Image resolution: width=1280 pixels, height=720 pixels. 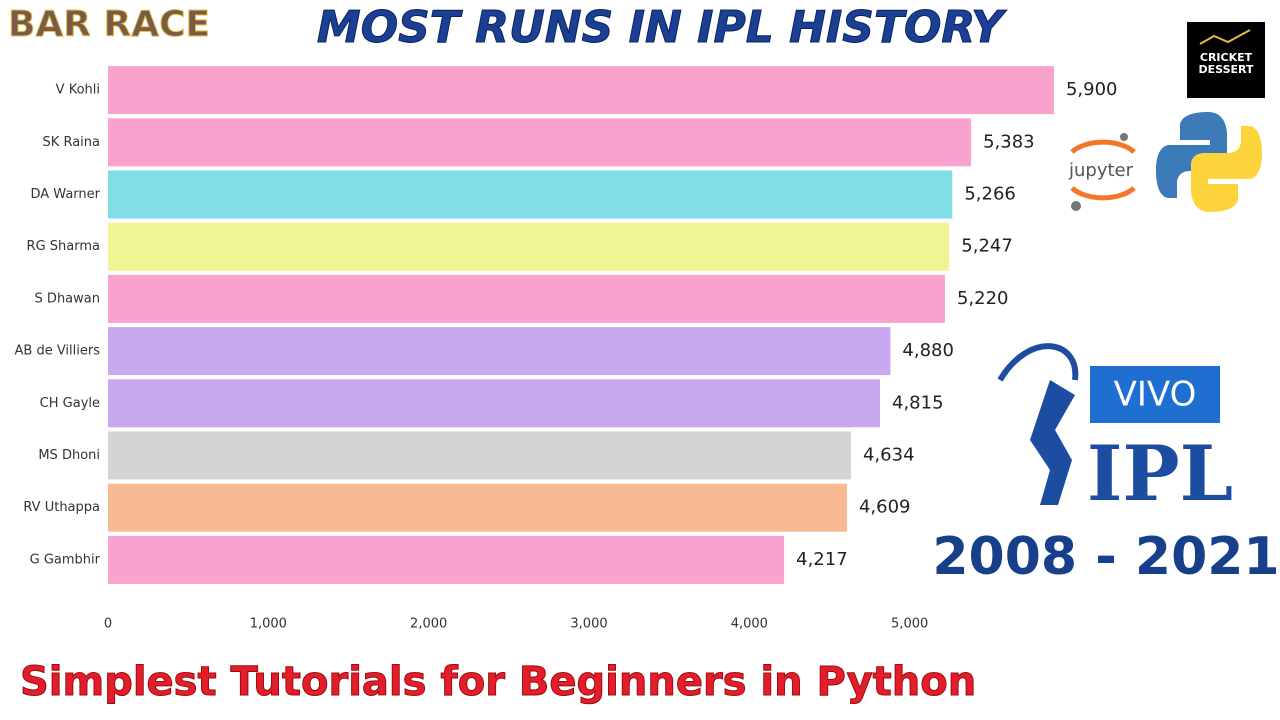 I want to click on y-tick-label: CH Gayle, so click(x=70, y=403).